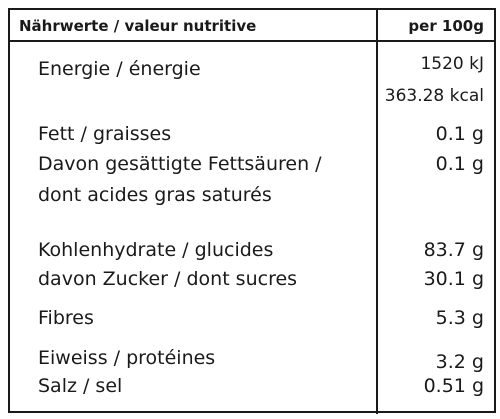 This screenshot has height=419, width=500. Describe the element at coordinates (459, 134) in the screenshot. I see `fat-value: 0.1 g` at that location.